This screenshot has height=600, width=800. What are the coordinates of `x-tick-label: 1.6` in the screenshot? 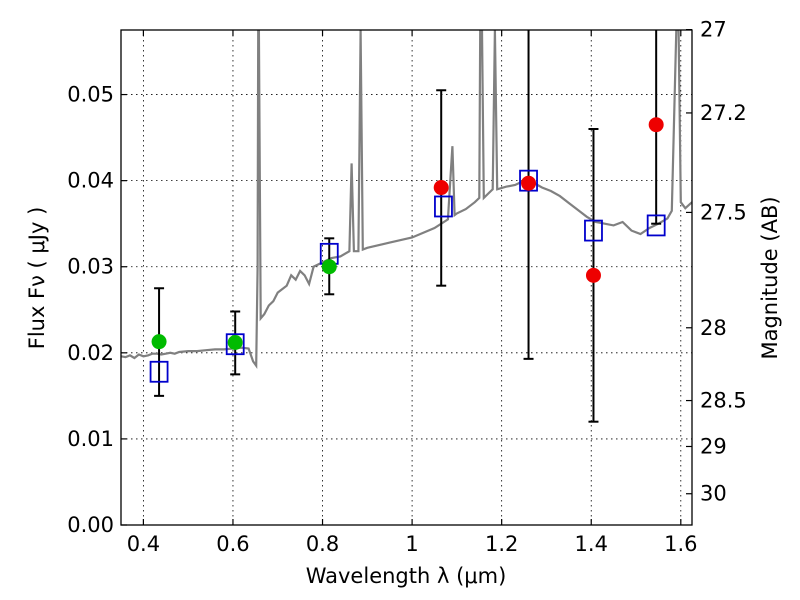 It's located at (680, 544).